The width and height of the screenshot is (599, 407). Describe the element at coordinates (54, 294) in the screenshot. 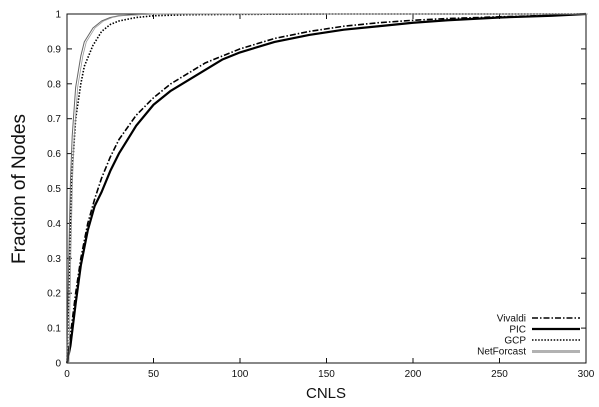

I see `y-tick-label: 0.2` at that location.